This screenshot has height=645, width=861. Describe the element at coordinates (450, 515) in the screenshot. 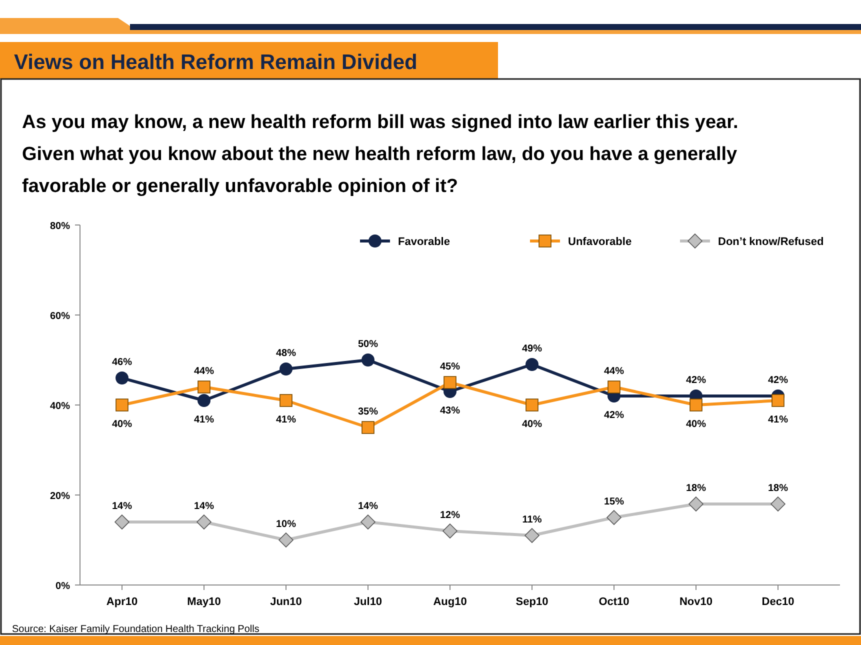

I see `data-label: 12%` at that location.